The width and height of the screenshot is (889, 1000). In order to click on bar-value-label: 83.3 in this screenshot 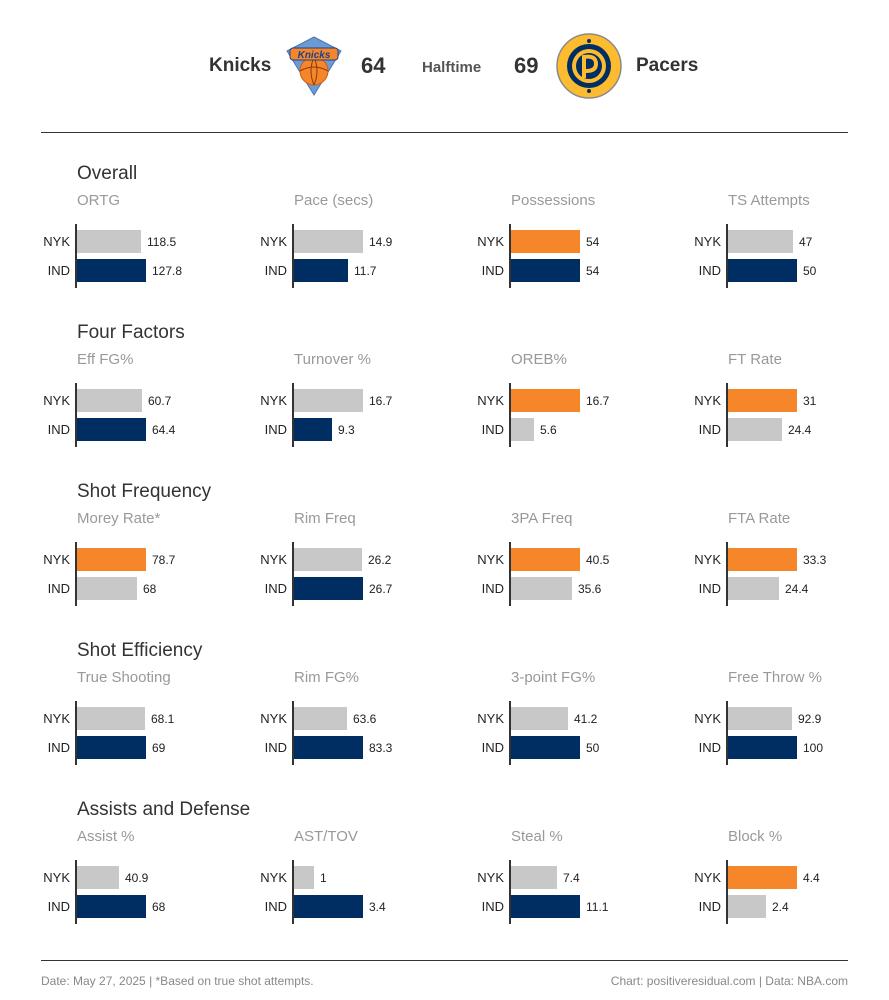, I will do `click(381, 748)`.